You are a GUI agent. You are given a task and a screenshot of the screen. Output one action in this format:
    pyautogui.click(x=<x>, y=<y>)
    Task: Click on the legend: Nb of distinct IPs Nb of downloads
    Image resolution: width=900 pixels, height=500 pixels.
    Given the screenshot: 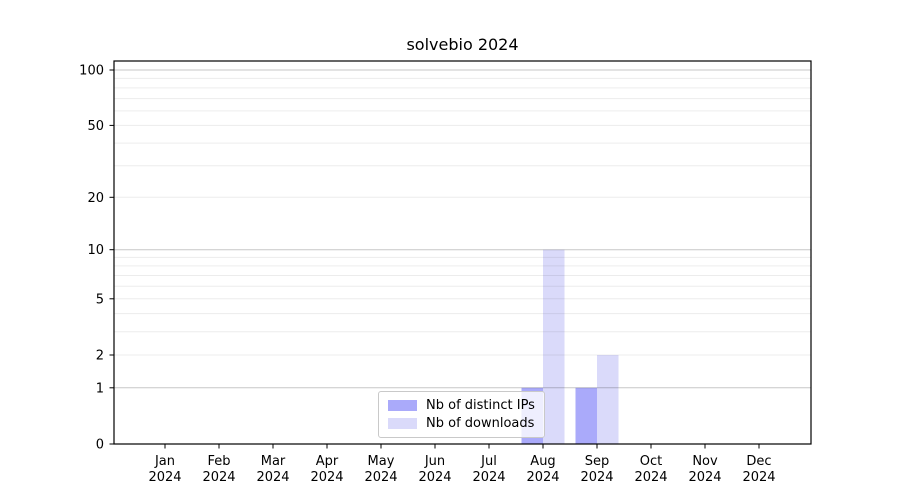 What is the action you would take?
    pyautogui.click(x=461, y=414)
    